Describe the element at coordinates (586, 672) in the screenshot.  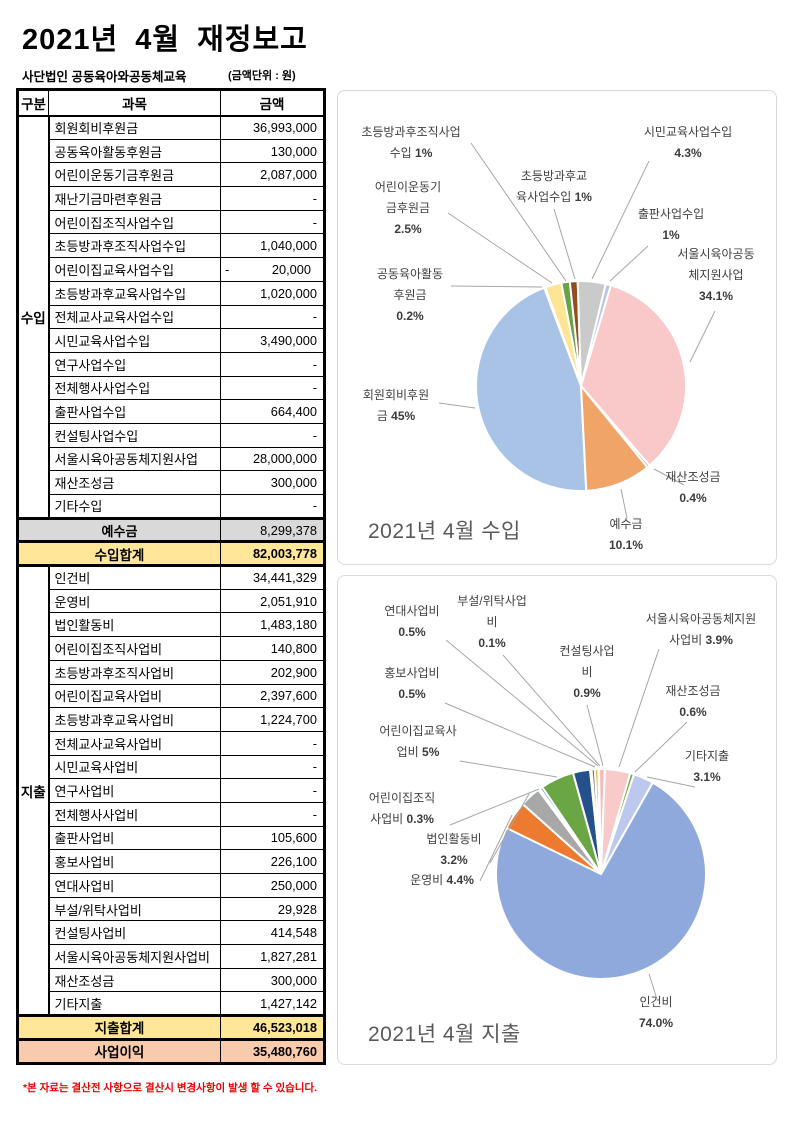
I see `data-label: 컨설팅사업 비 0.9%` at that location.